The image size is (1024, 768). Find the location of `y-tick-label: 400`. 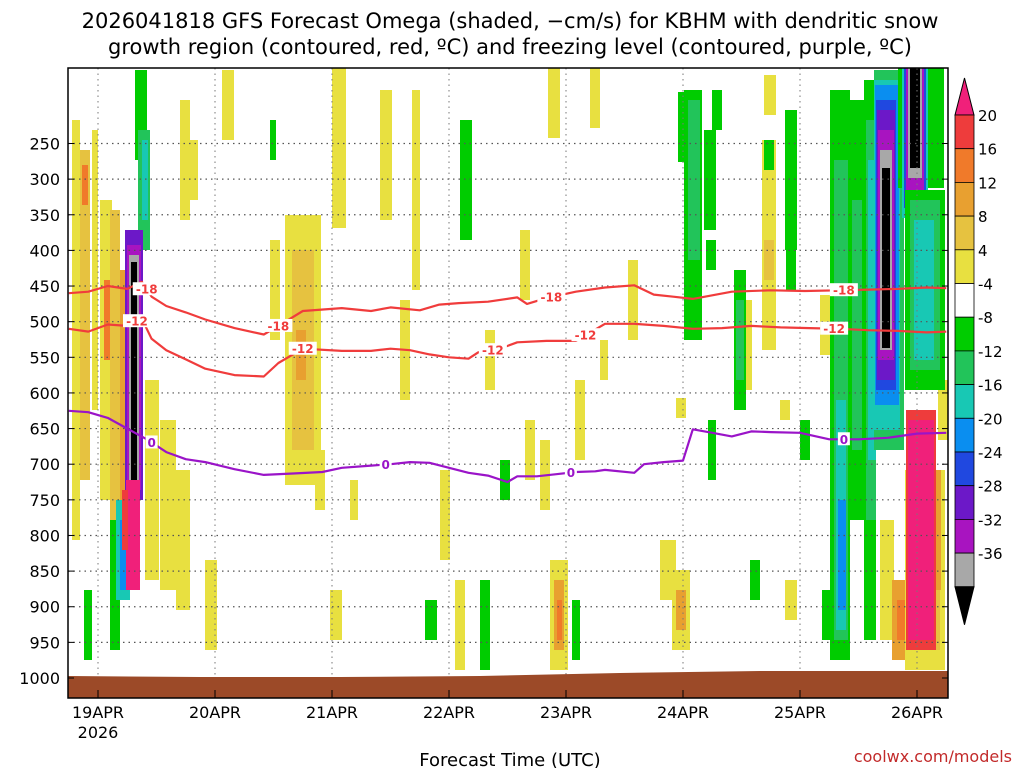

y-tick-label: 400 is located at coordinates (44, 250).